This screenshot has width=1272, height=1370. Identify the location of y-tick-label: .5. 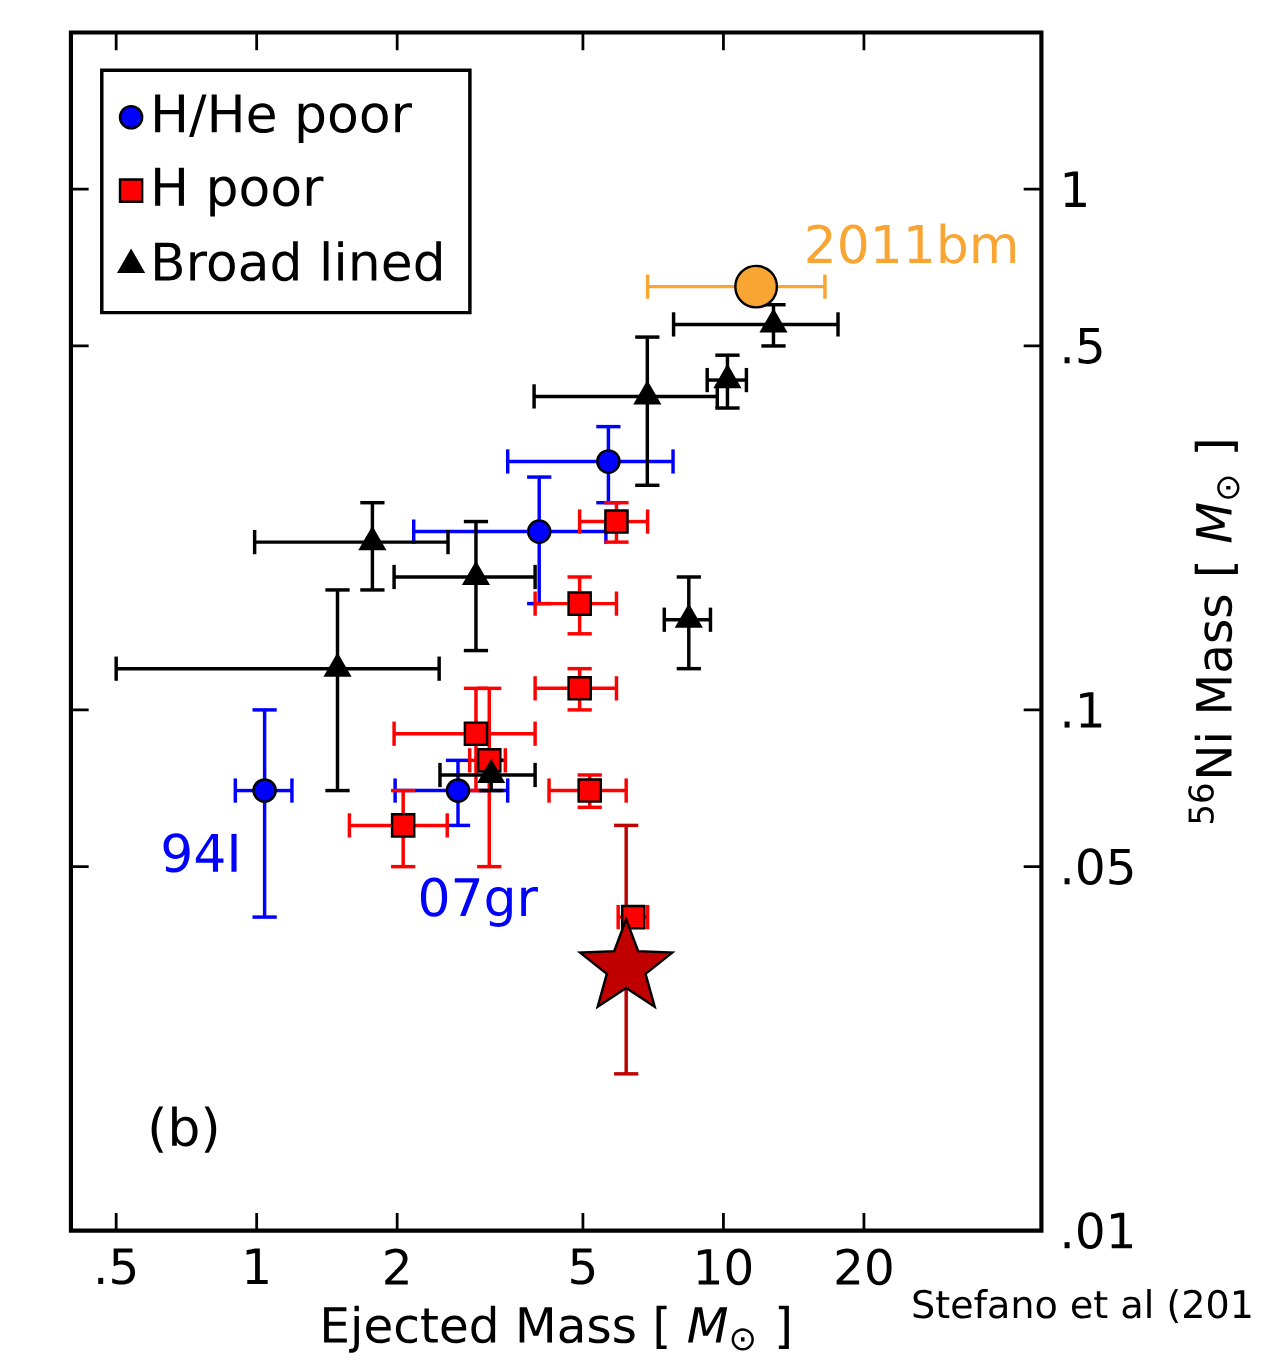
(1083, 345).